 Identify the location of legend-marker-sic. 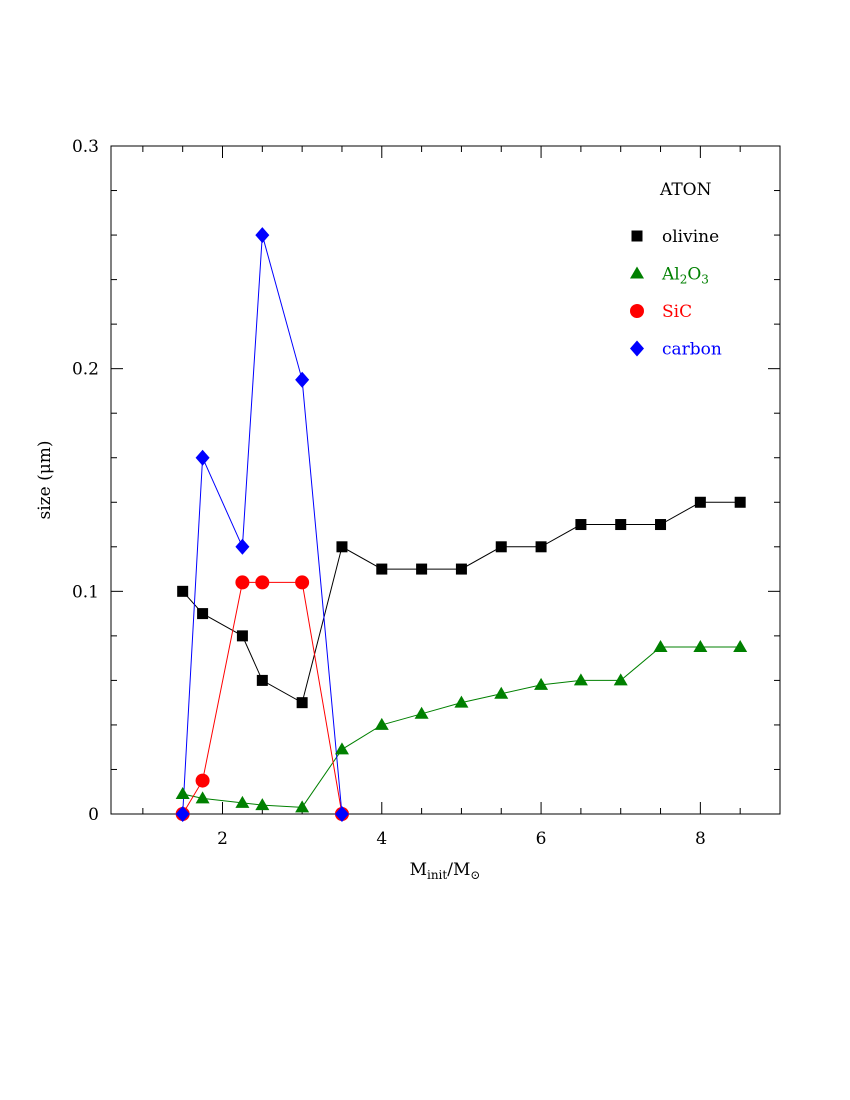
(637, 311).